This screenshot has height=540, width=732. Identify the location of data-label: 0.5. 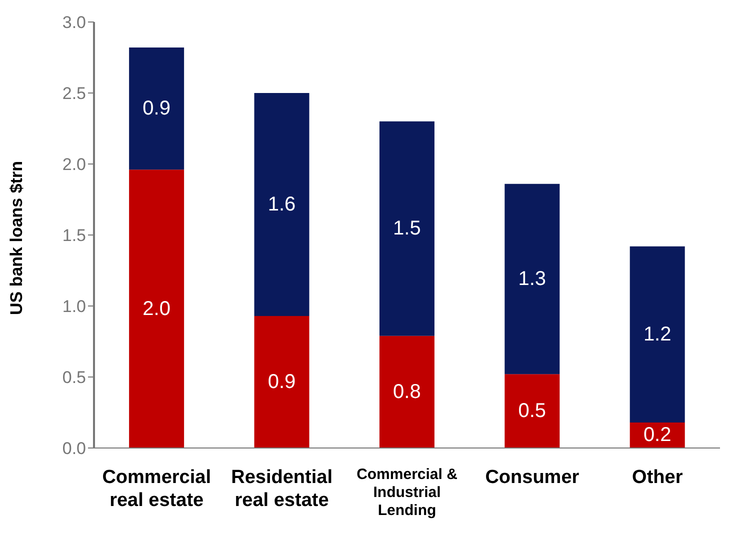
(532, 411).